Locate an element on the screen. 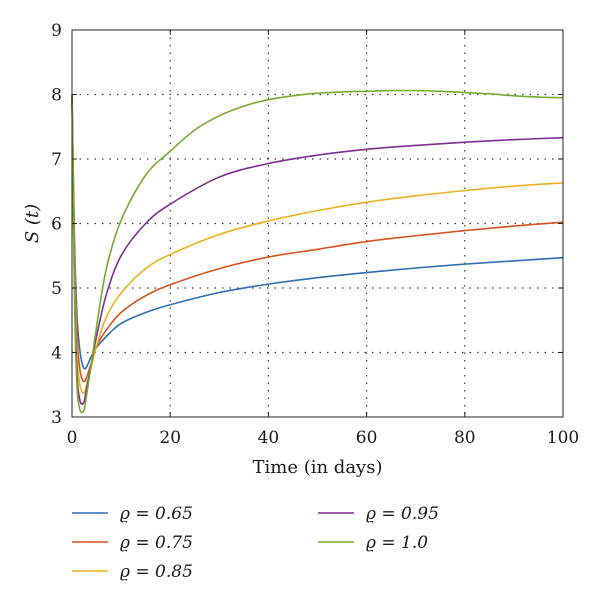 Image resolution: width=600 pixels, height=604 pixels. legend-label-2: ϱ = 0.75 is located at coordinates (156, 543).